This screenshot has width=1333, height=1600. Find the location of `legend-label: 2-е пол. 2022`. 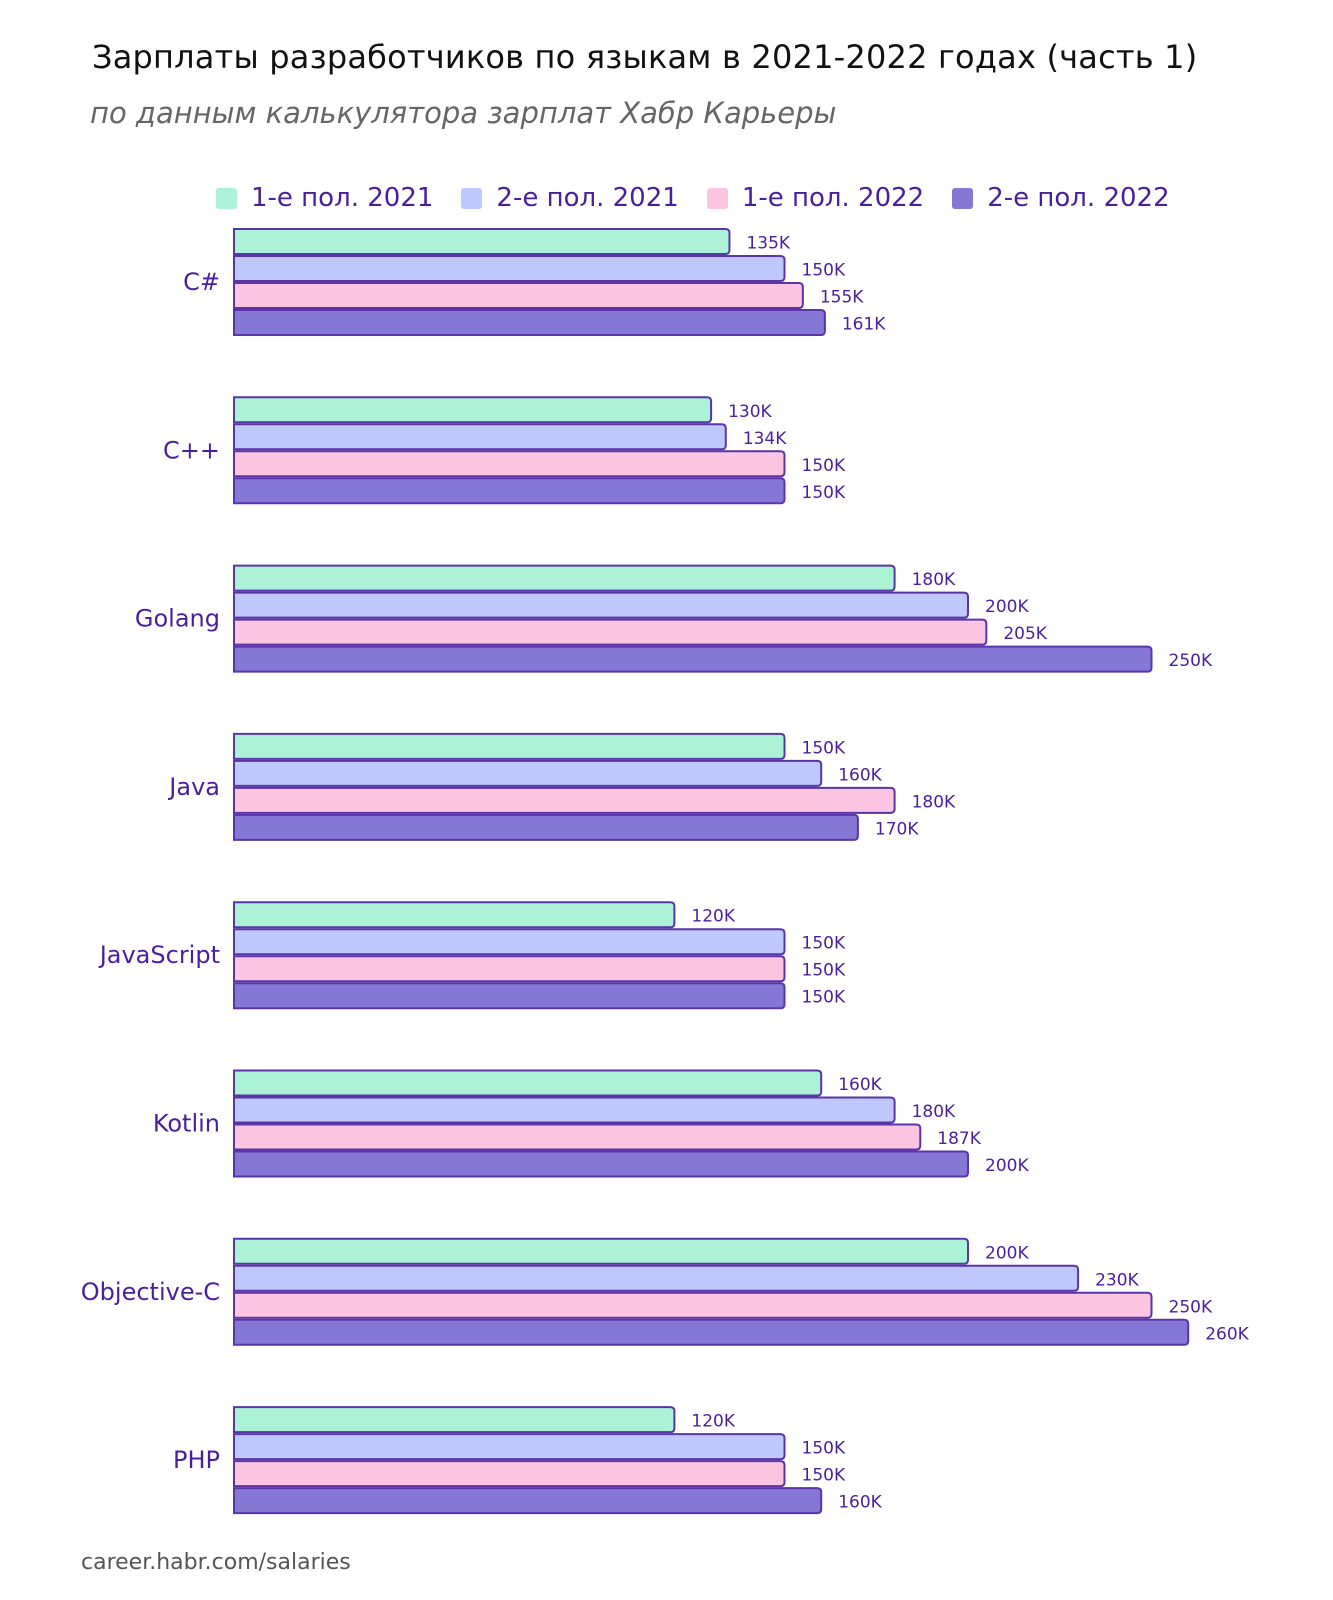

legend-label: 2-е пол. 2022 is located at coordinates (1078, 198).